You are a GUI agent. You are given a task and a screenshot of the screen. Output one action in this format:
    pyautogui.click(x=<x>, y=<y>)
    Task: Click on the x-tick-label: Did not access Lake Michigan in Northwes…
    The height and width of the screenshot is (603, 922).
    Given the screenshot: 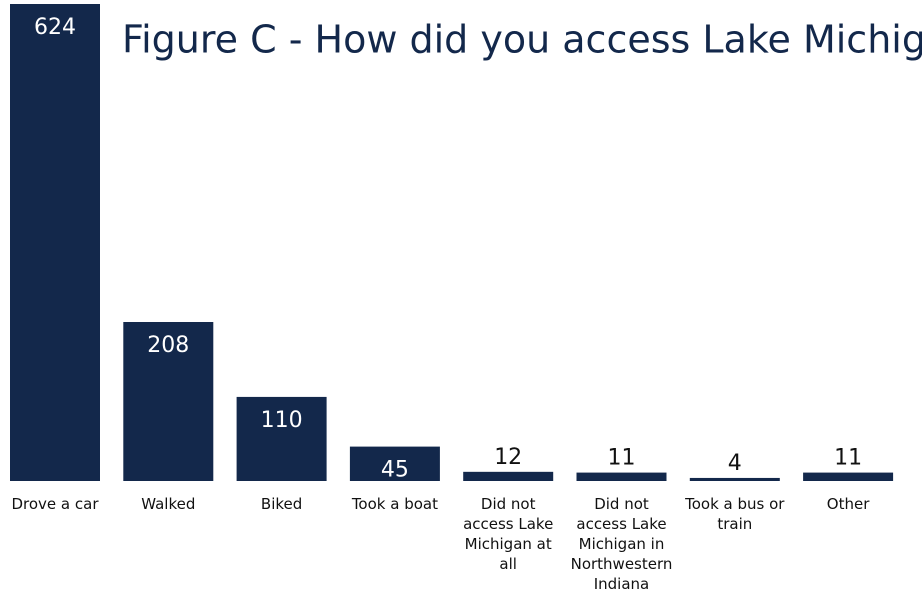 What is the action you would take?
    pyautogui.click(x=621, y=544)
    